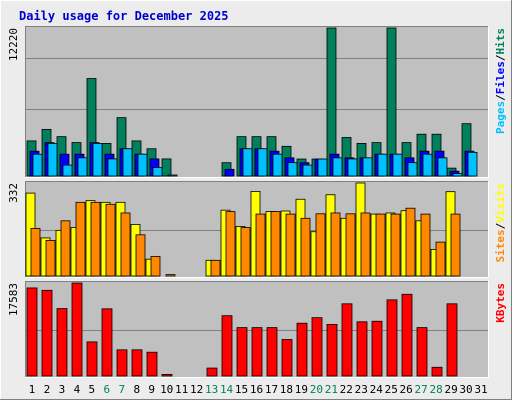  What do you see at coordinates (166, 389) in the screenshot?
I see `x-tick-label: 10` at bounding box center [166, 389].